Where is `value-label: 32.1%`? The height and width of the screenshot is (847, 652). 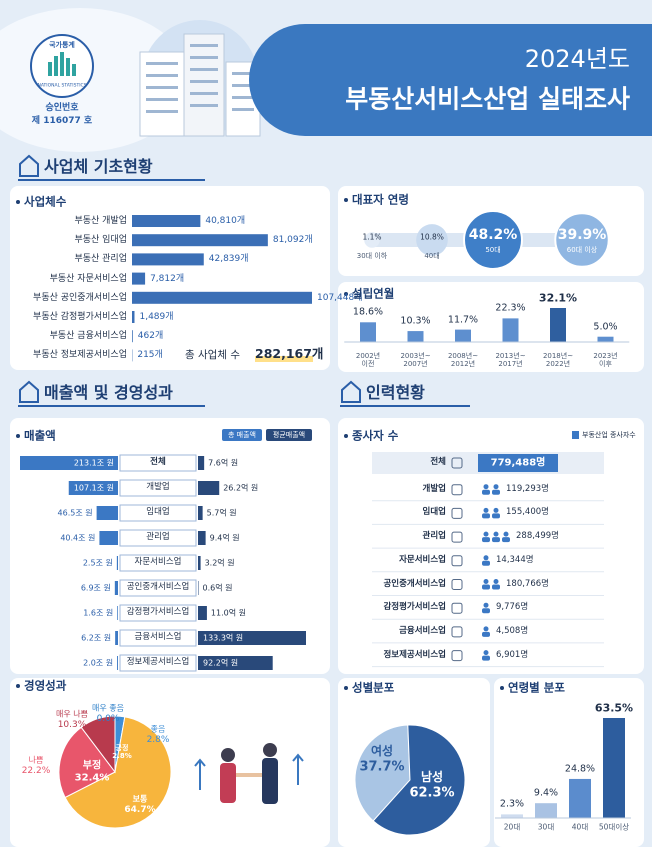
value-label: 32.1% is located at coordinates (558, 298).